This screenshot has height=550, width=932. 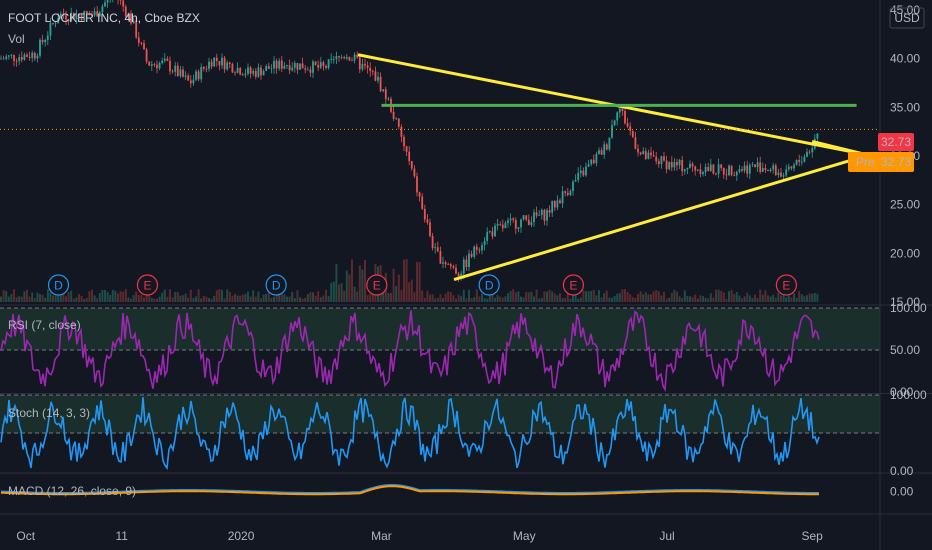 What do you see at coordinates (49, 413) in the screenshot?
I see `stoch-label: Stoch (14, 3, 3)` at bounding box center [49, 413].